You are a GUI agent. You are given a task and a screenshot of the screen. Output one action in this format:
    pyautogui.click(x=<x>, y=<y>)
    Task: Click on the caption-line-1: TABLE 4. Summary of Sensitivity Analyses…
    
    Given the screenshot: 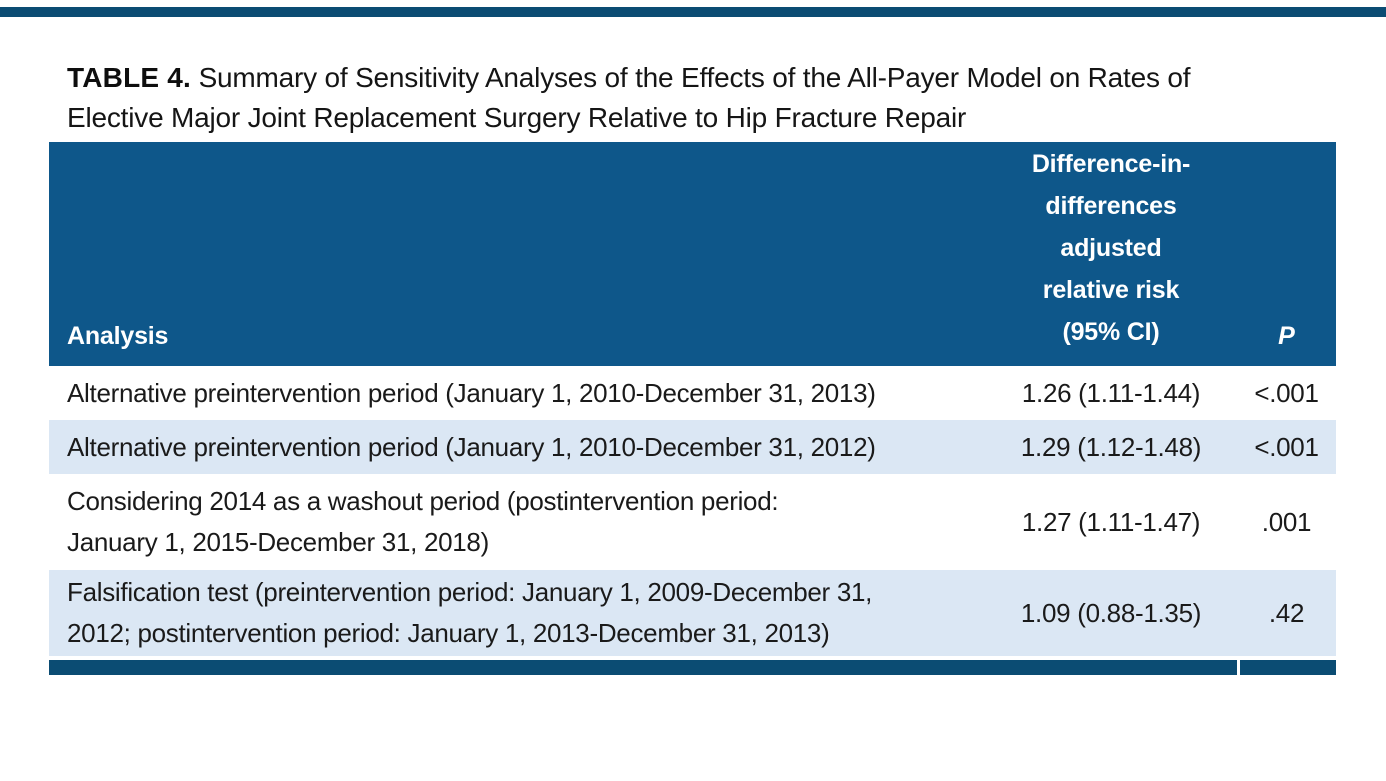 What is the action you would take?
    pyautogui.click(x=692, y=78)
    